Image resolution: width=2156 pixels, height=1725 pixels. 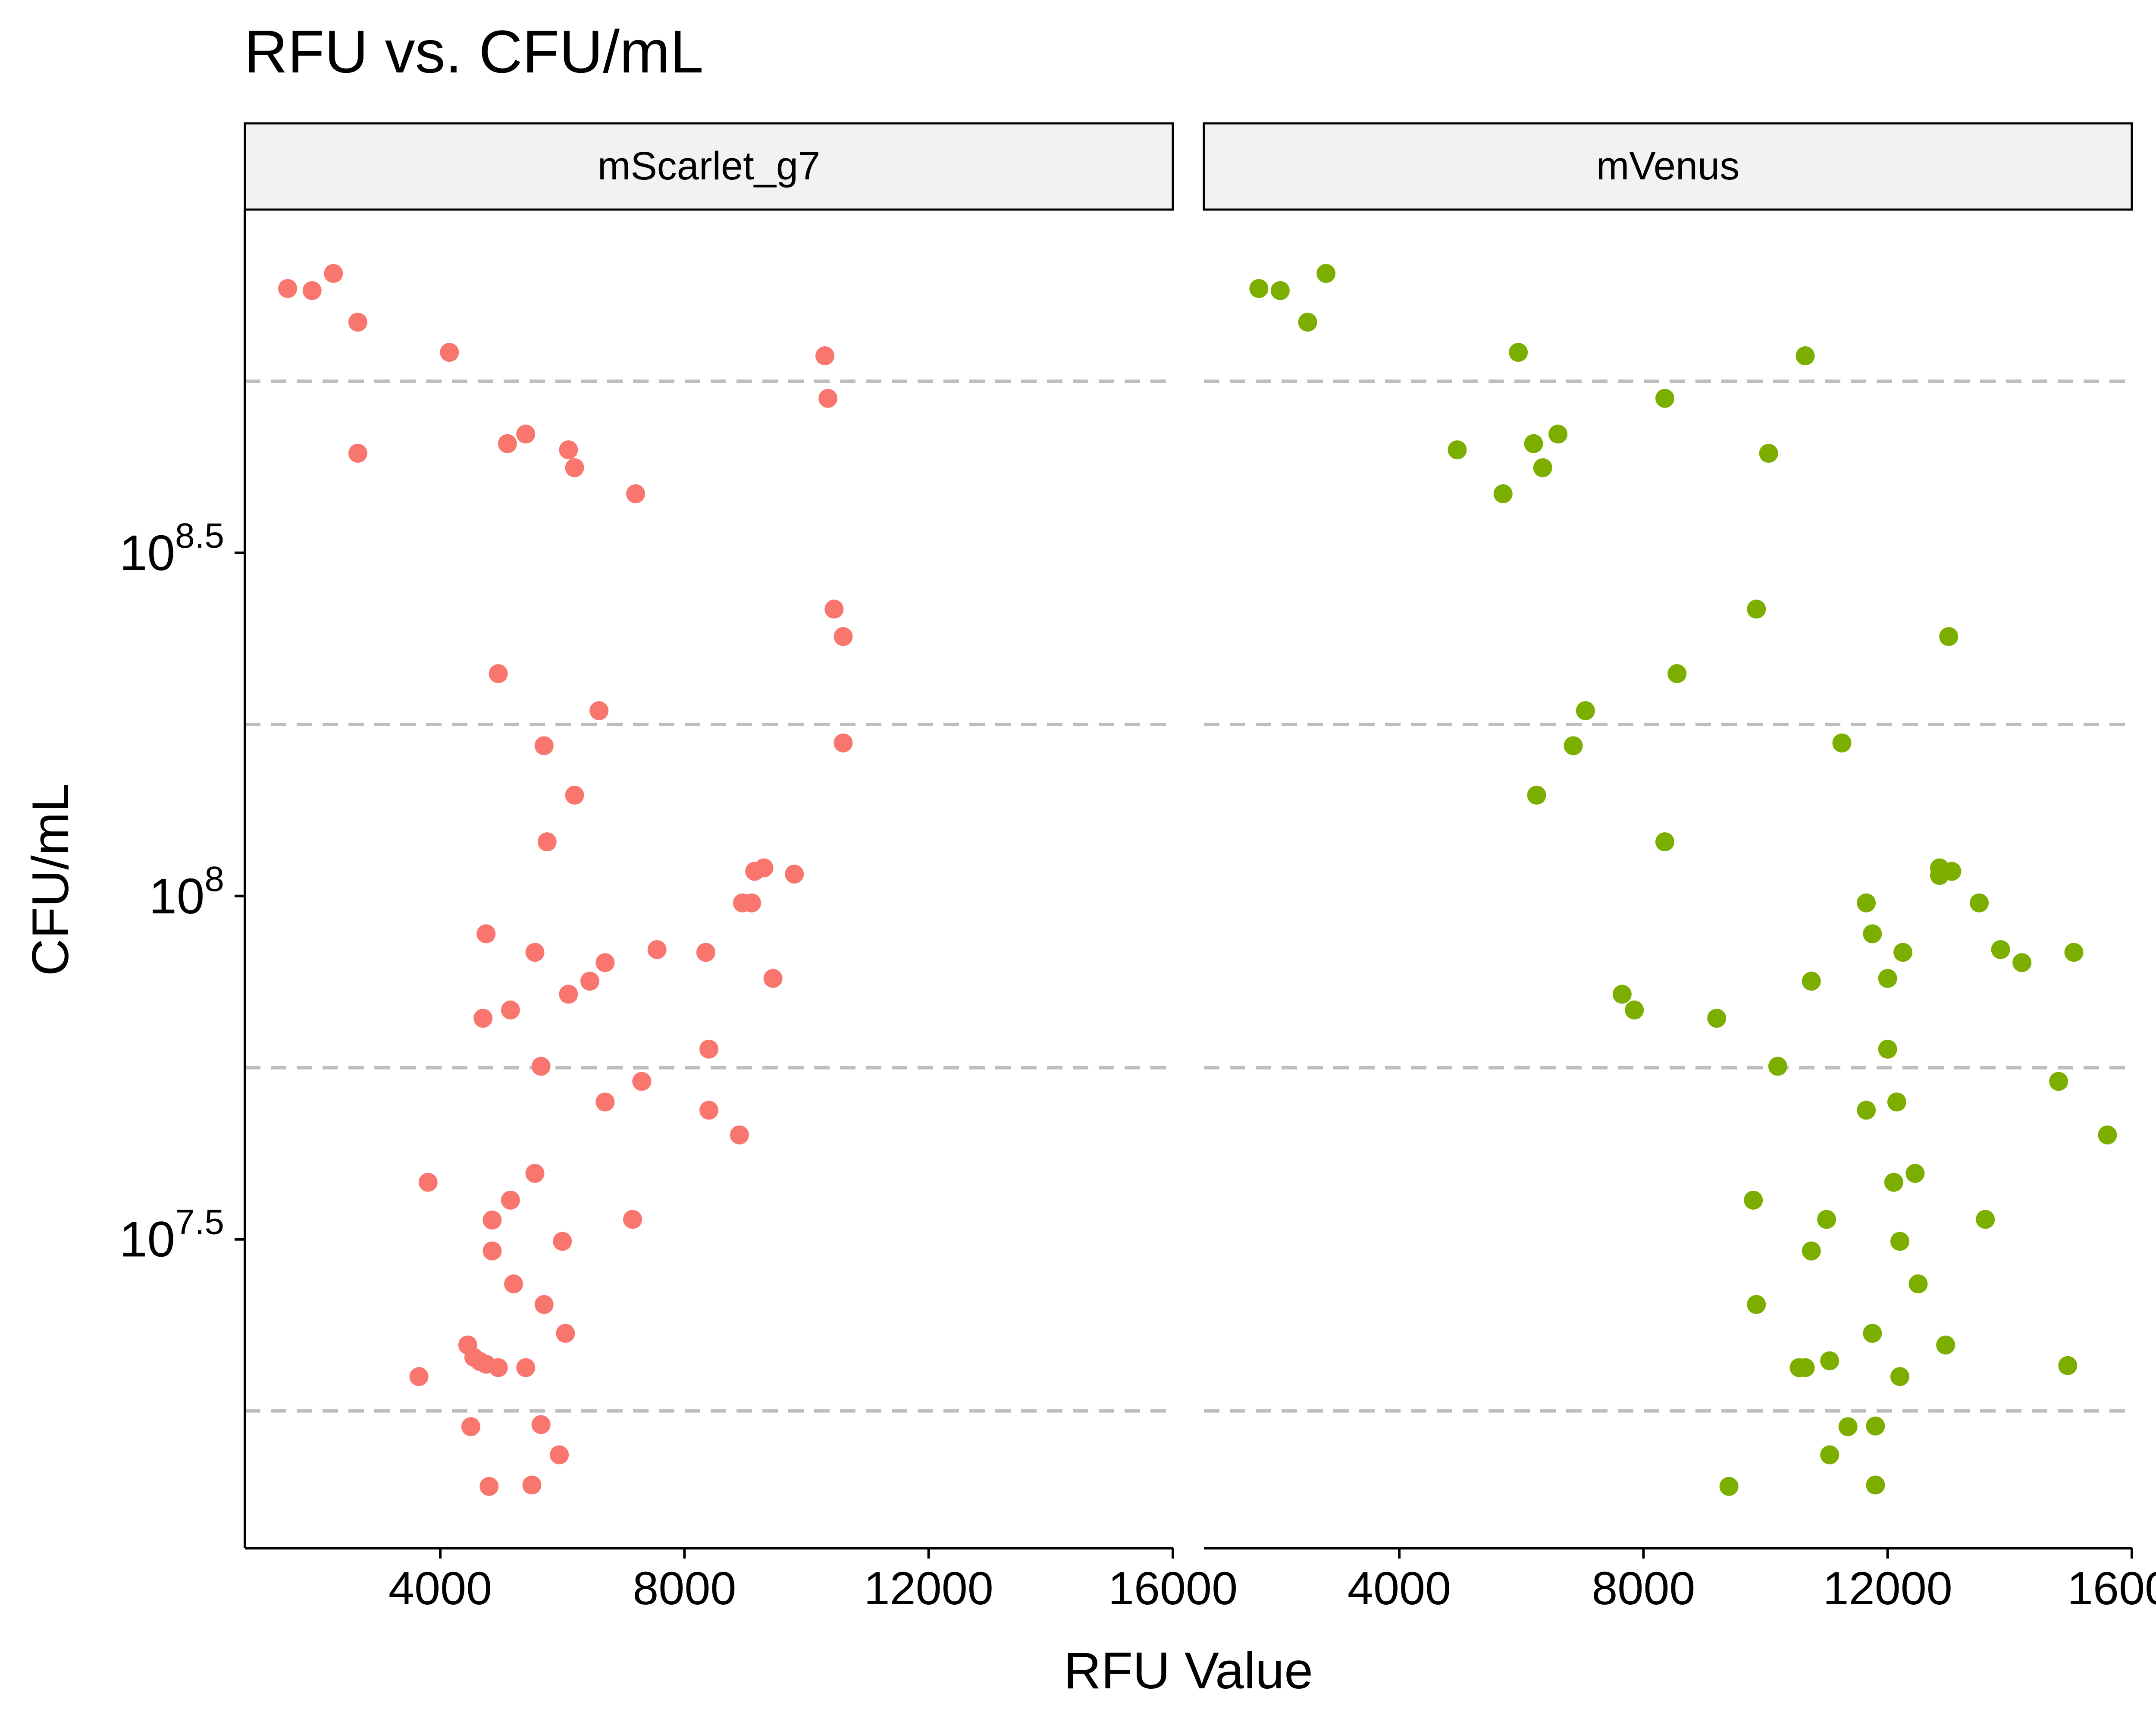 I want to click on facet-strip-label-mvenus: mVenus, so click(x=1667, y=166).